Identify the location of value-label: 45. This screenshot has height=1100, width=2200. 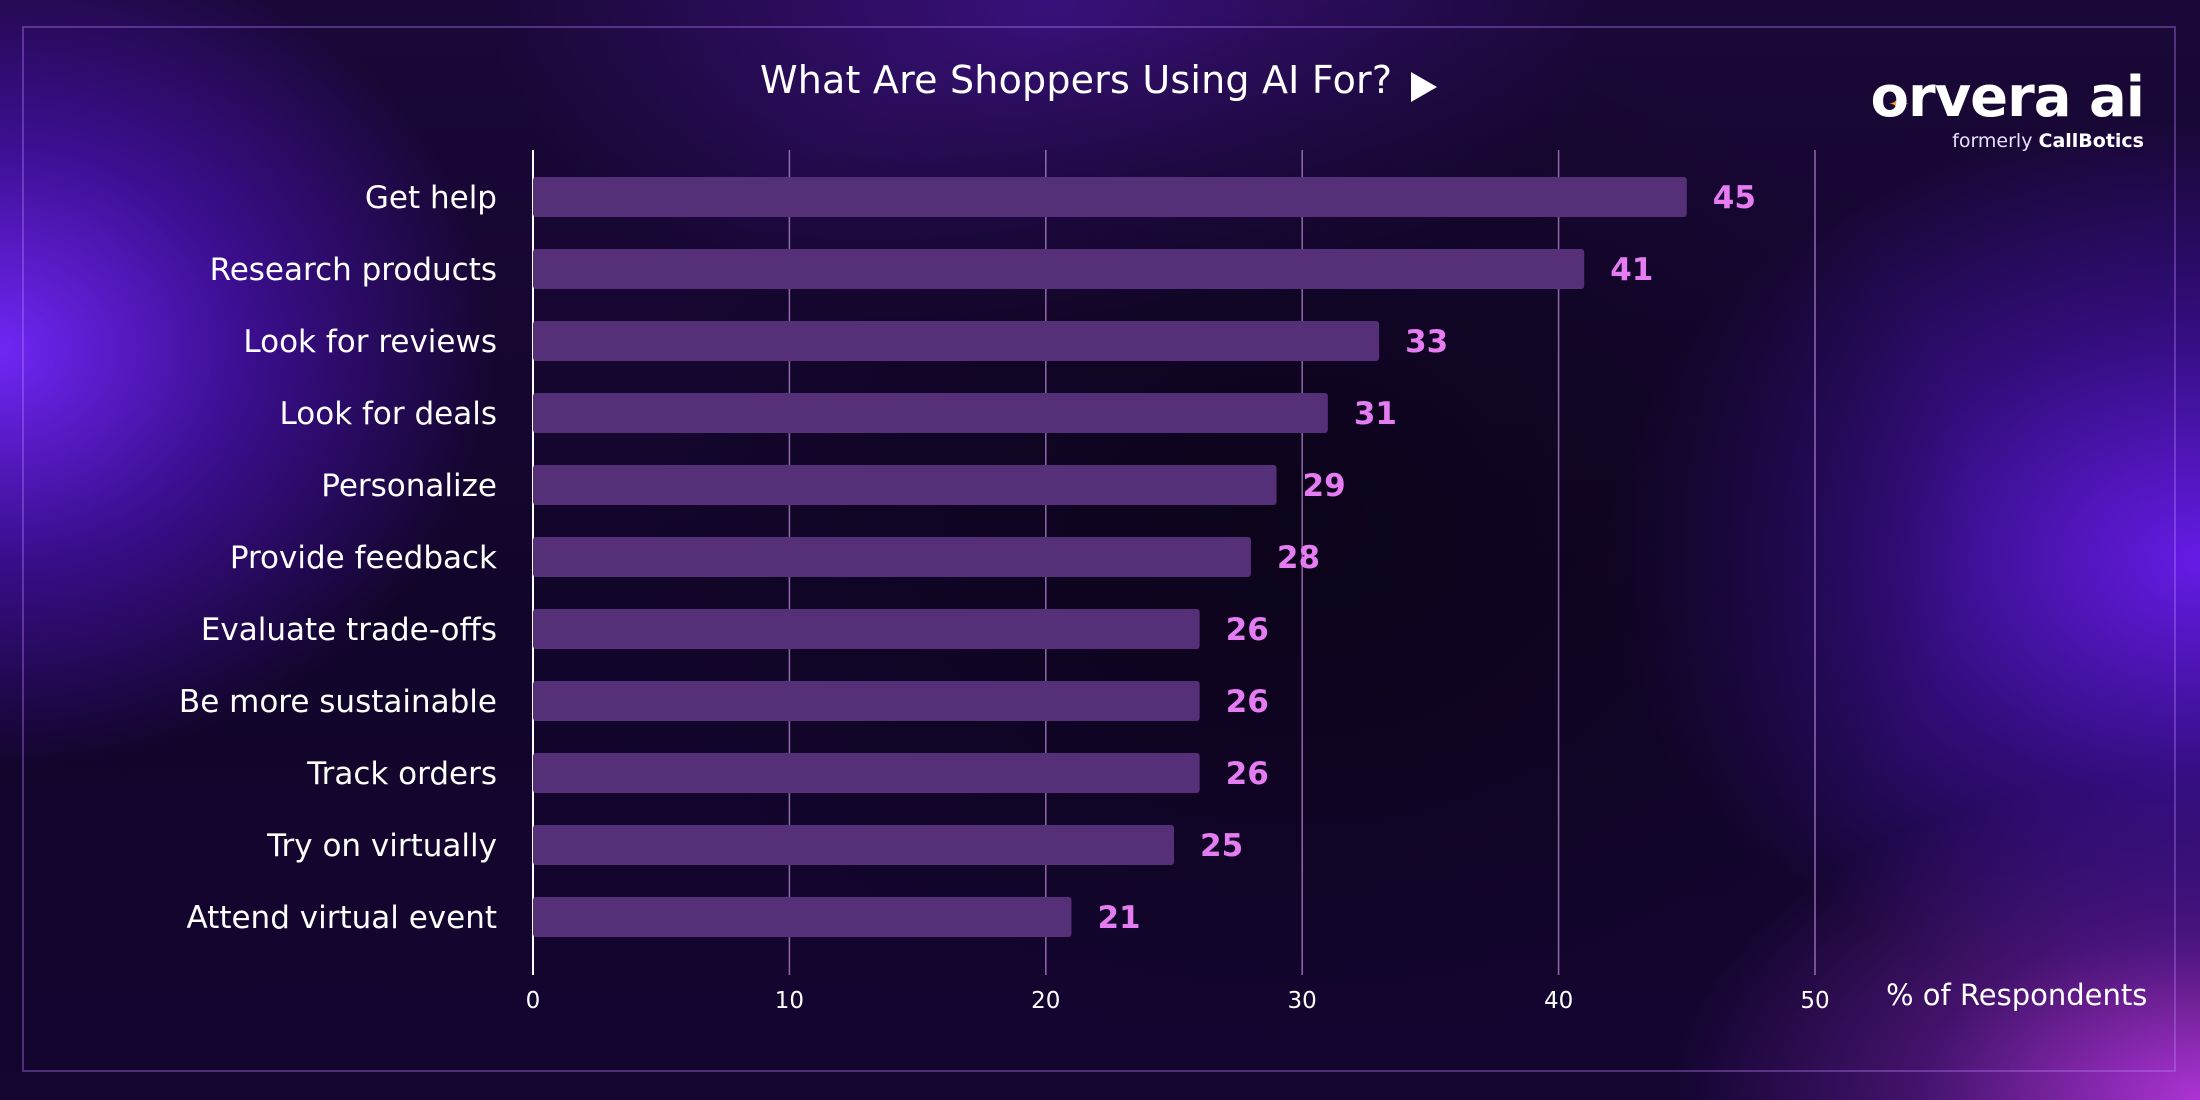
(1734, 198).